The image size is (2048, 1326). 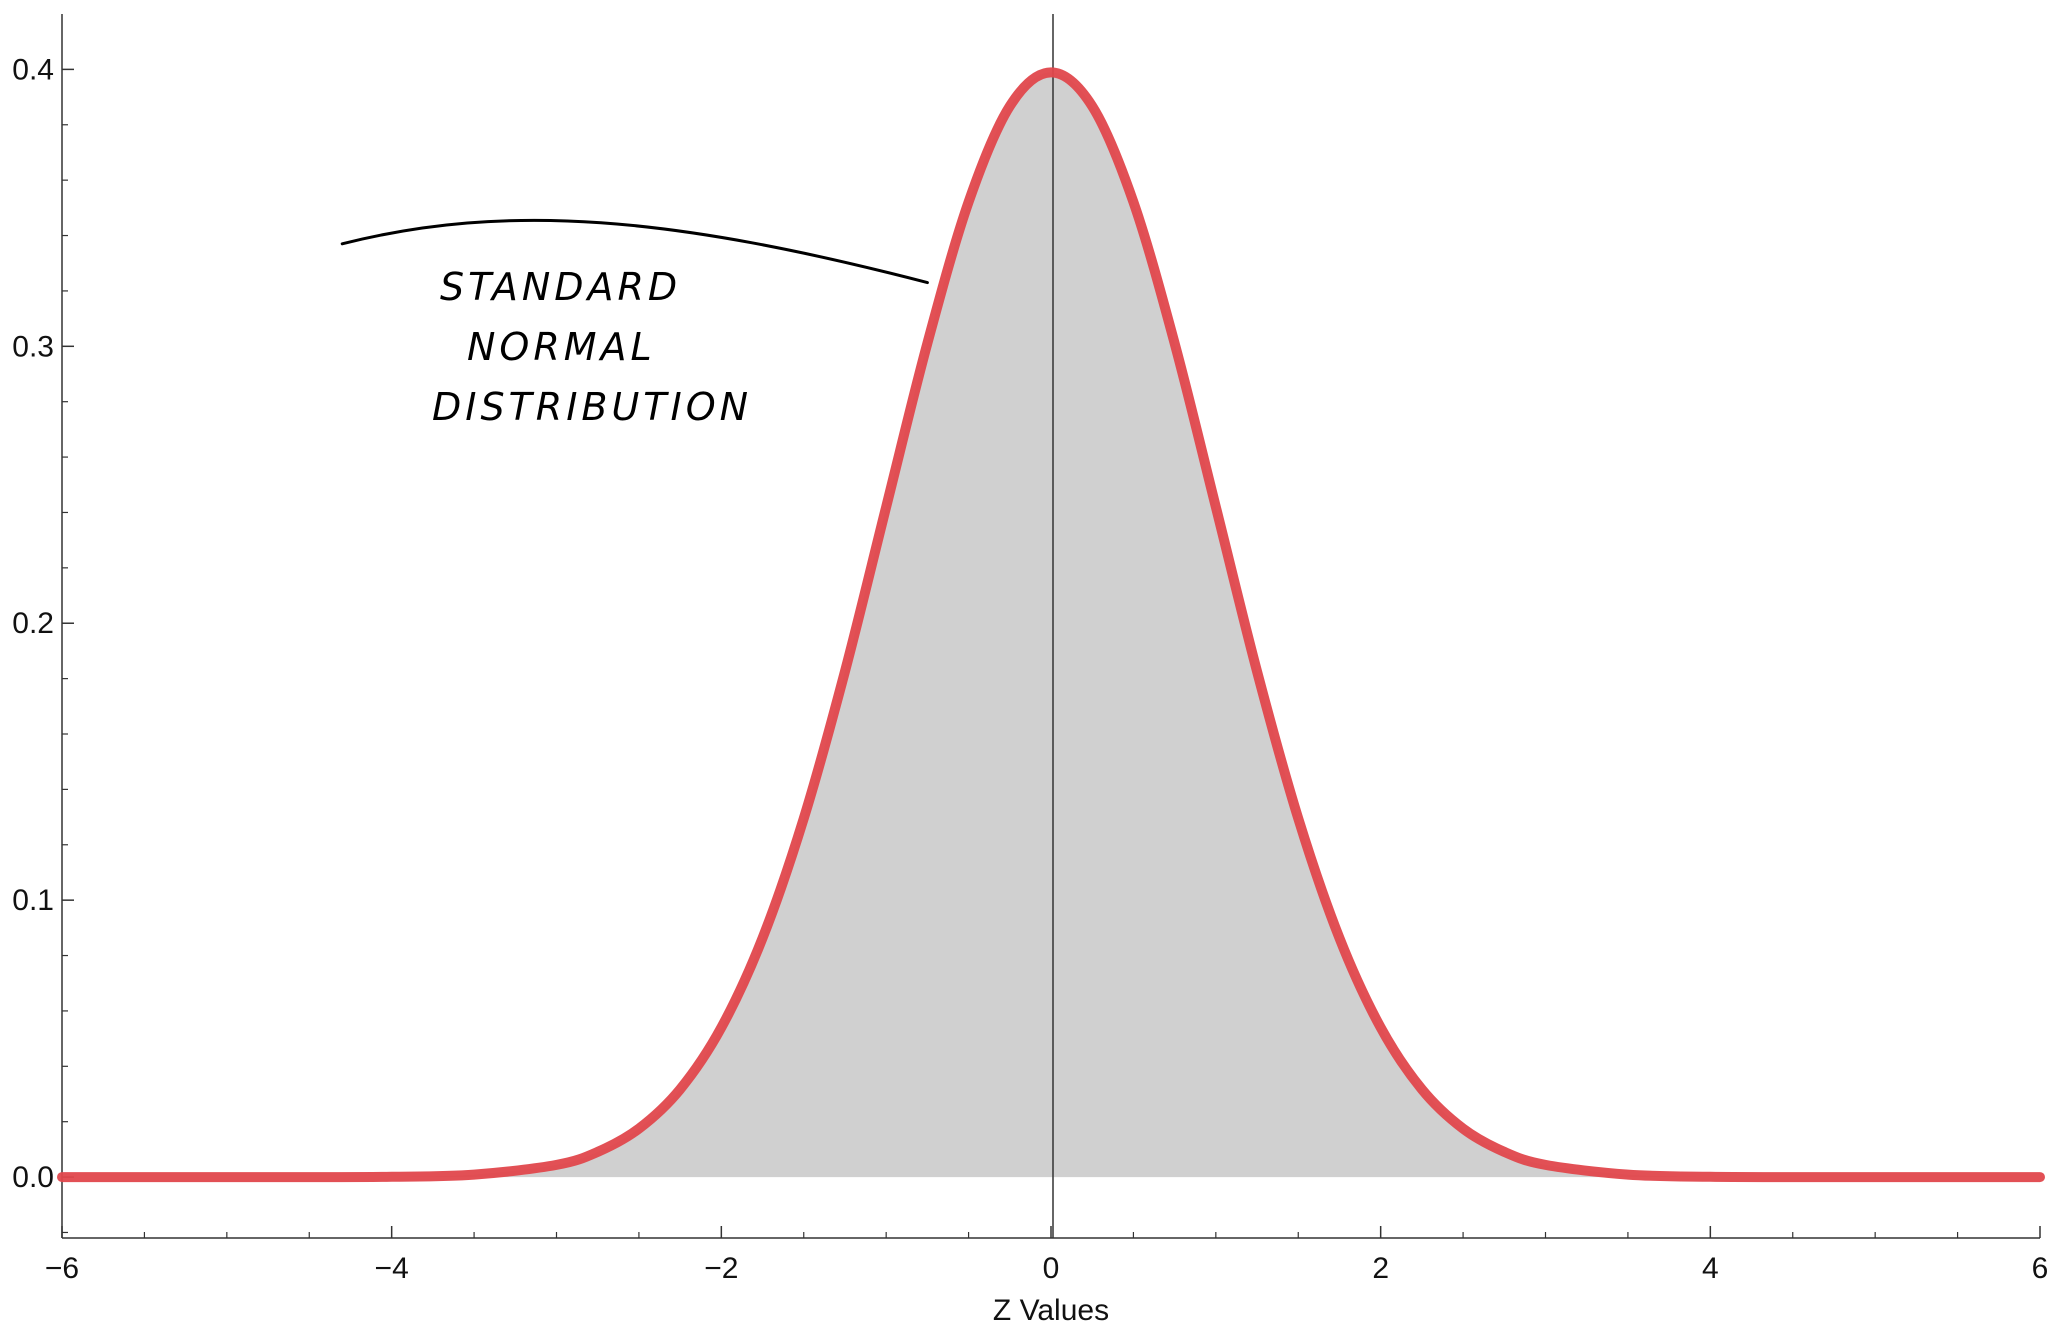 What do you see at coordinates (392, 1268) in the screenshot?
I see `x-tick-label: −4` at bounding box center [392, 1268].